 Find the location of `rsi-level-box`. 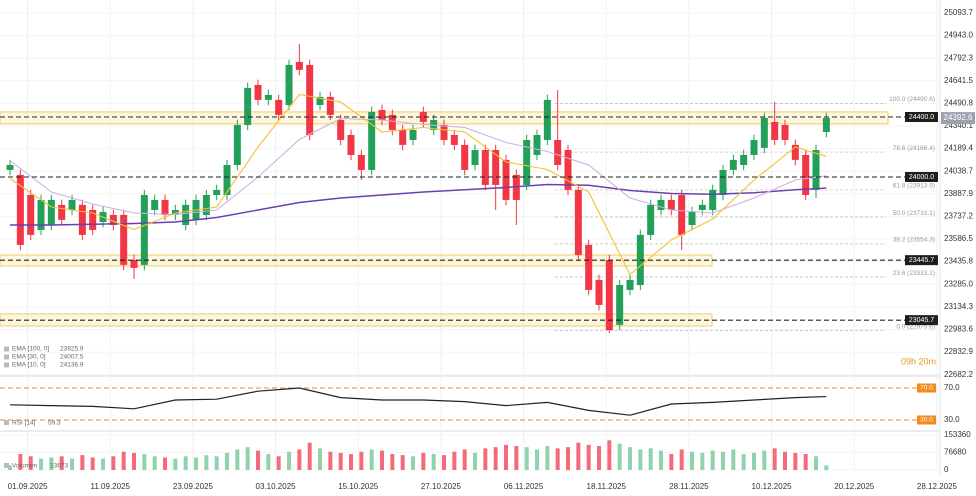

rsi-level-box is located at coordinates (926, 388).